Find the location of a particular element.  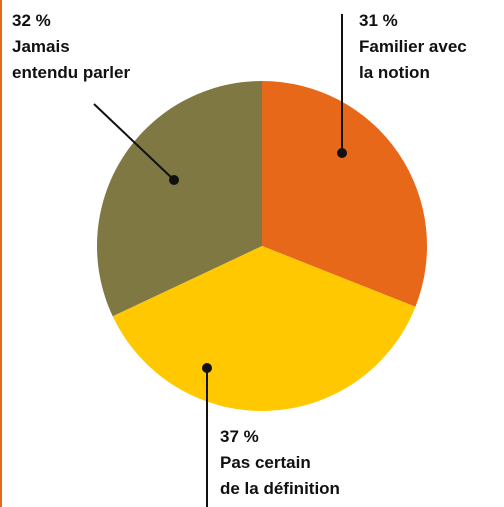

category-label: Pas certain de la définition is located at coordinates (280, 475).